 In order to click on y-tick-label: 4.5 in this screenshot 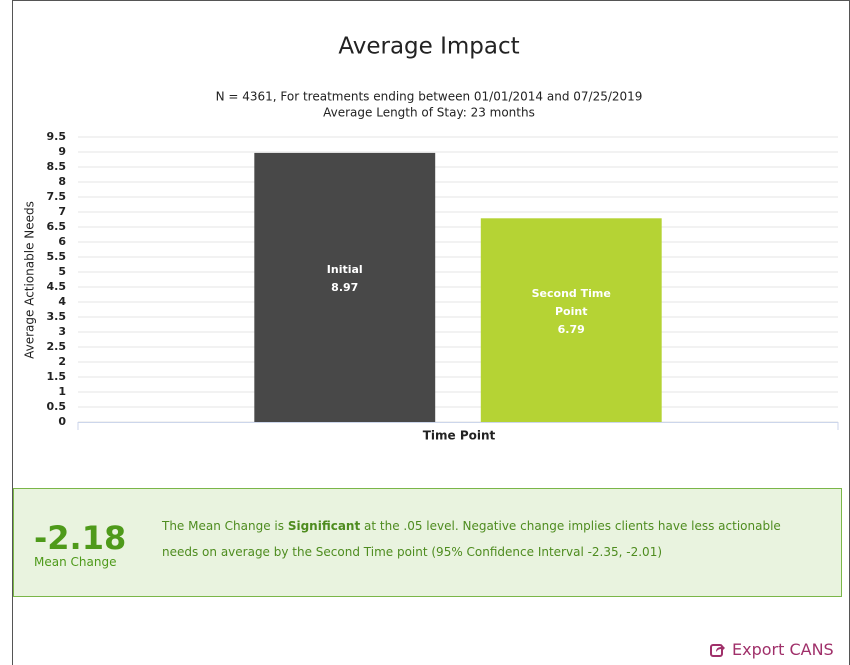, I will do `click(57, 286)`.